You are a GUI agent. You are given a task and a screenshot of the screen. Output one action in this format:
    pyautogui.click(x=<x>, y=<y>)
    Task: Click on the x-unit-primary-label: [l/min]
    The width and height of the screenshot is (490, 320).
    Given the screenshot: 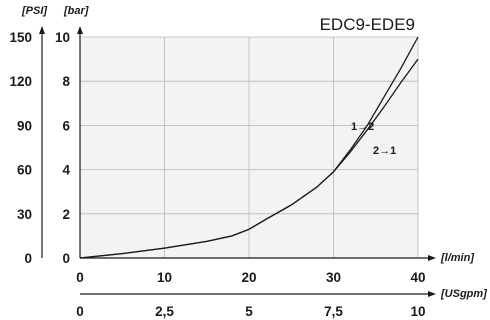 What is the action you would take?
    pyautogui.click(x=457, y=258)
    